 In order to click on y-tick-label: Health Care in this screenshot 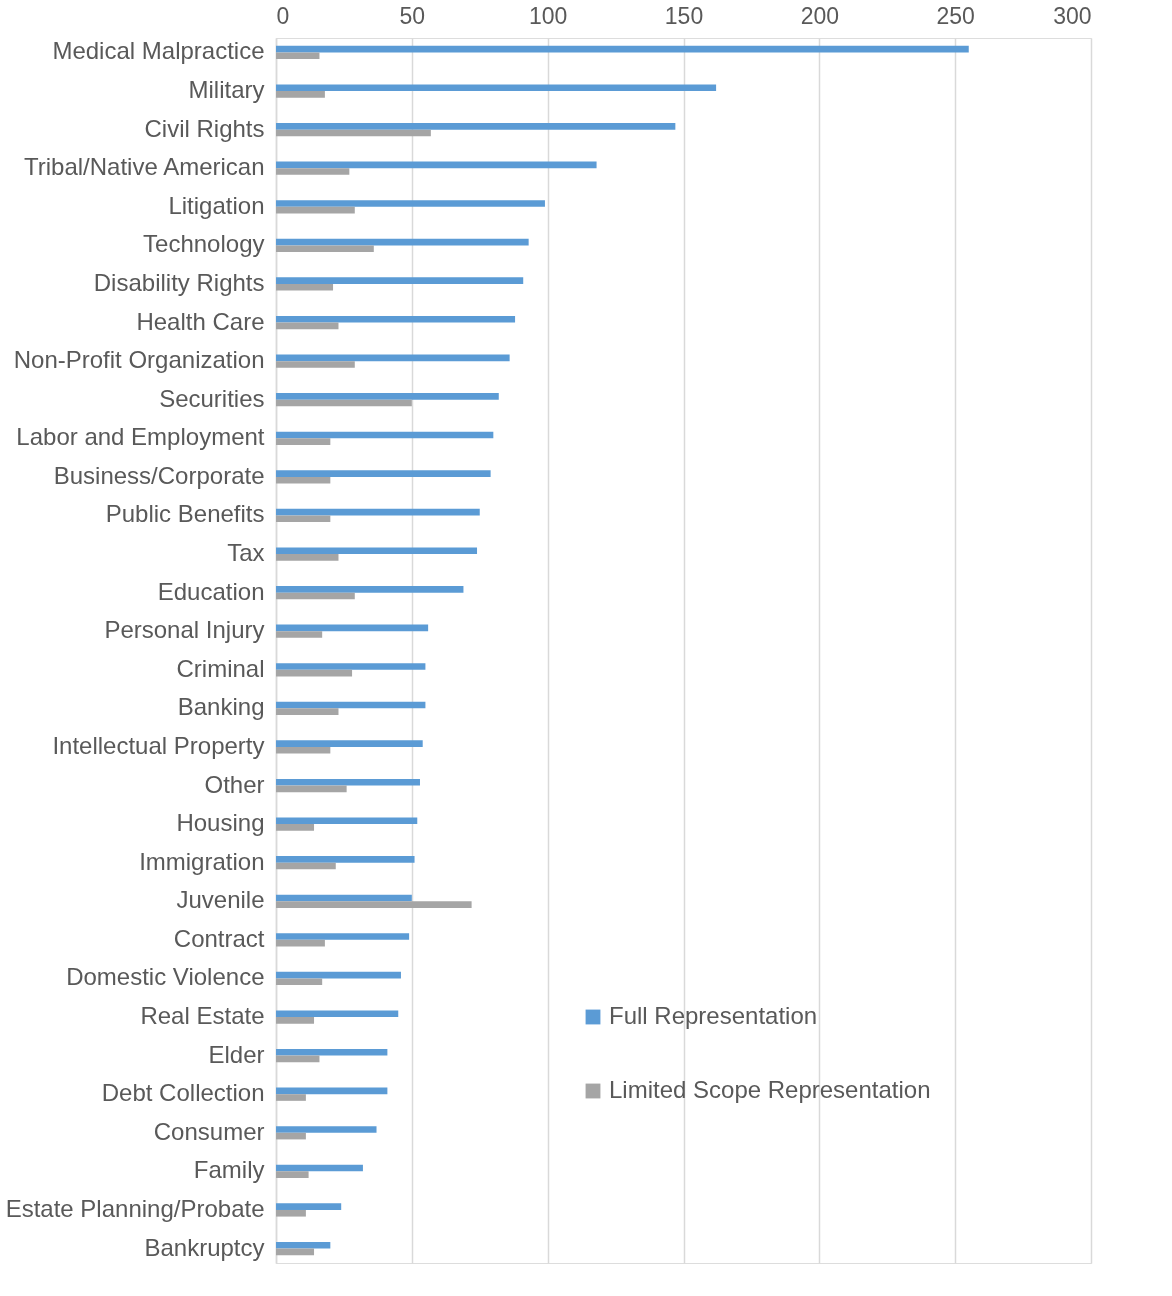, I will do `click(200, 321)`.